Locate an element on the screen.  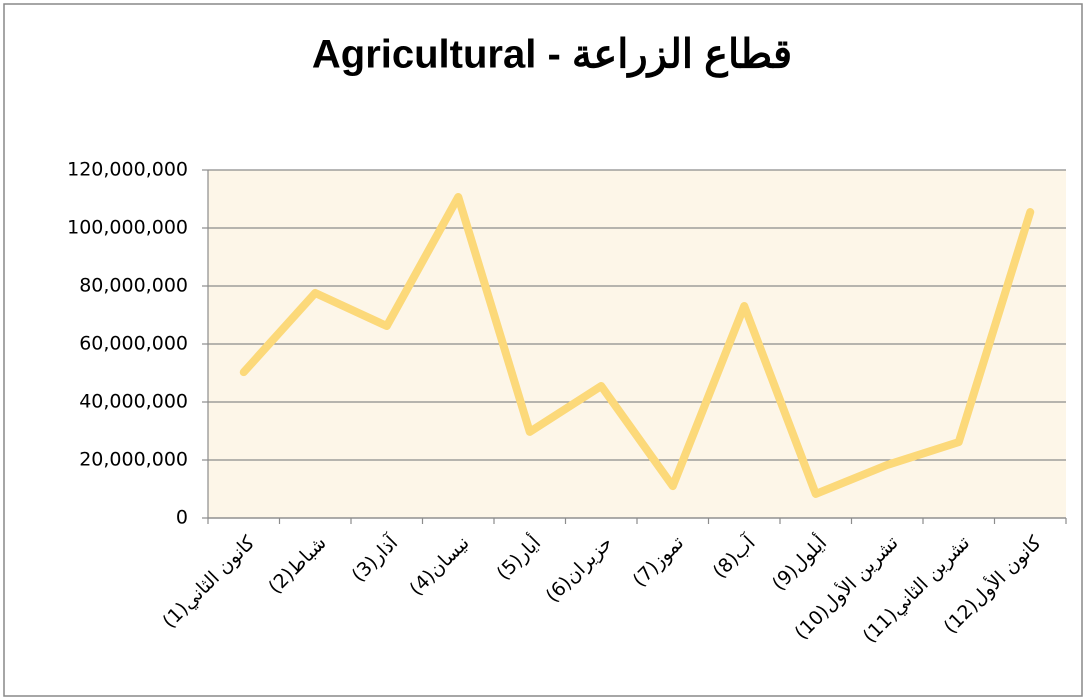
y-tick-label: 0 is located at coordinates (182, 518).